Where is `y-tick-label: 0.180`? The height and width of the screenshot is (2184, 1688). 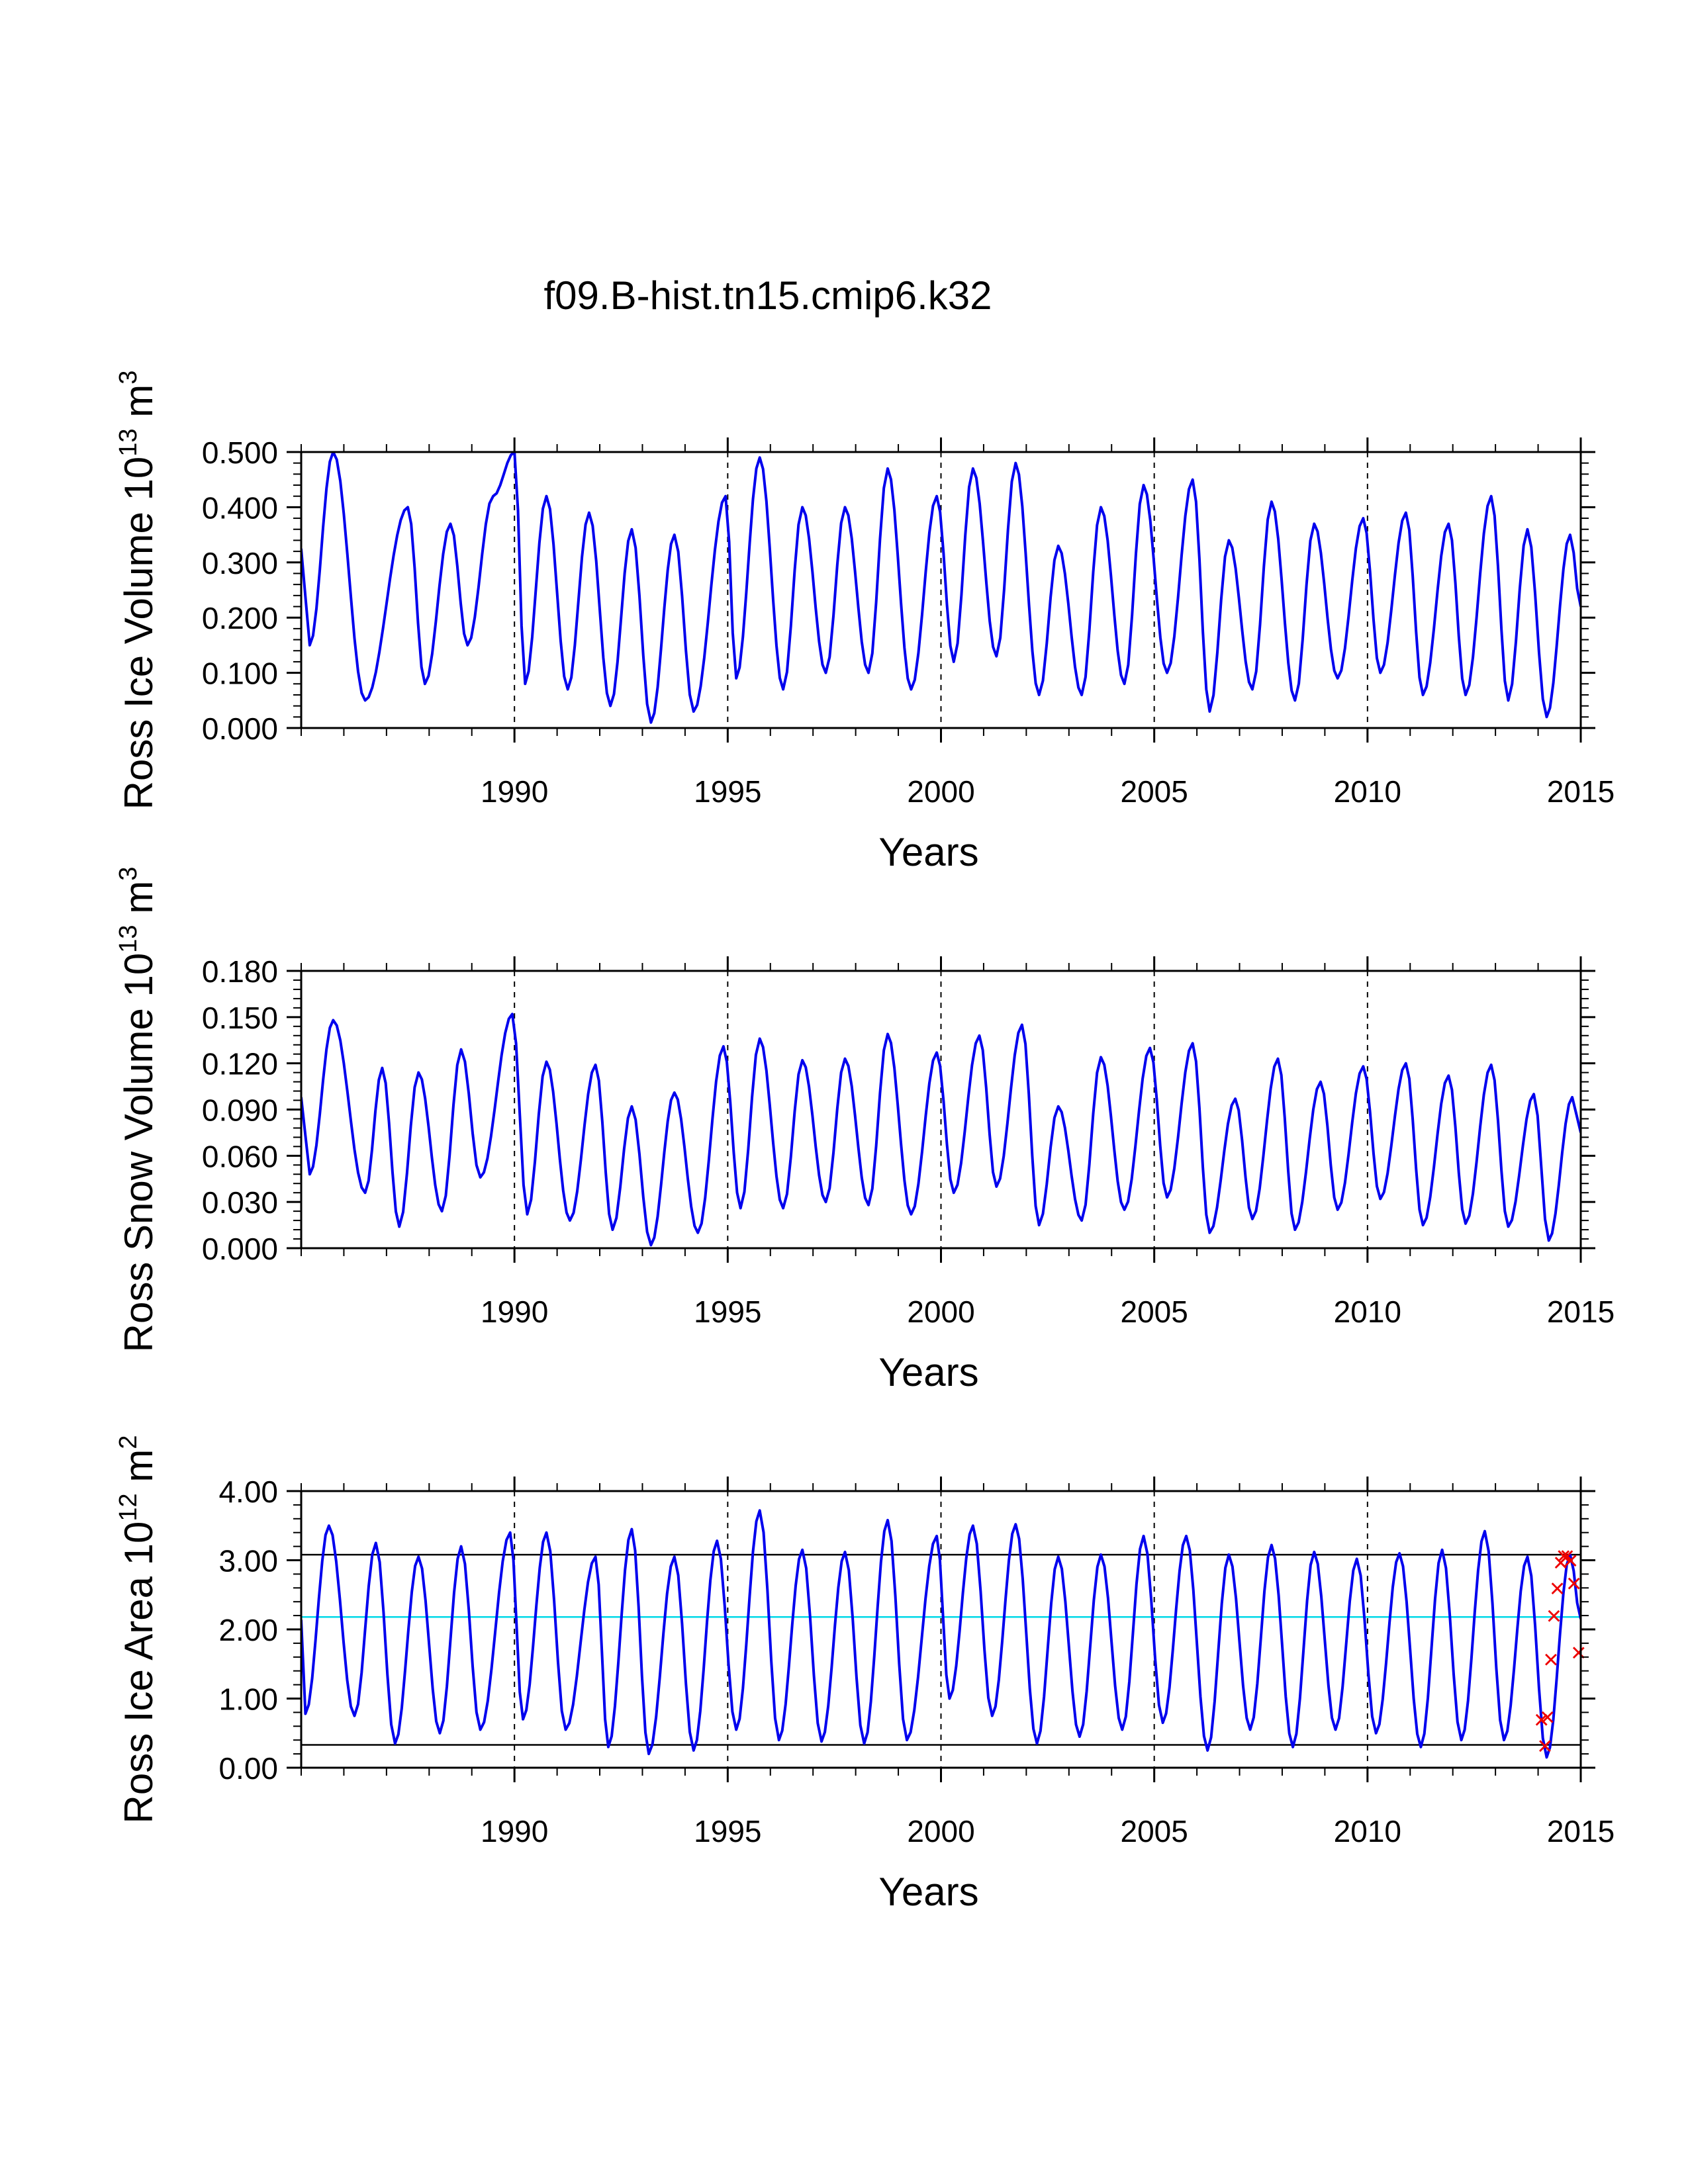
y-tick-label: 0.180 is located at coordinates (240, 971).